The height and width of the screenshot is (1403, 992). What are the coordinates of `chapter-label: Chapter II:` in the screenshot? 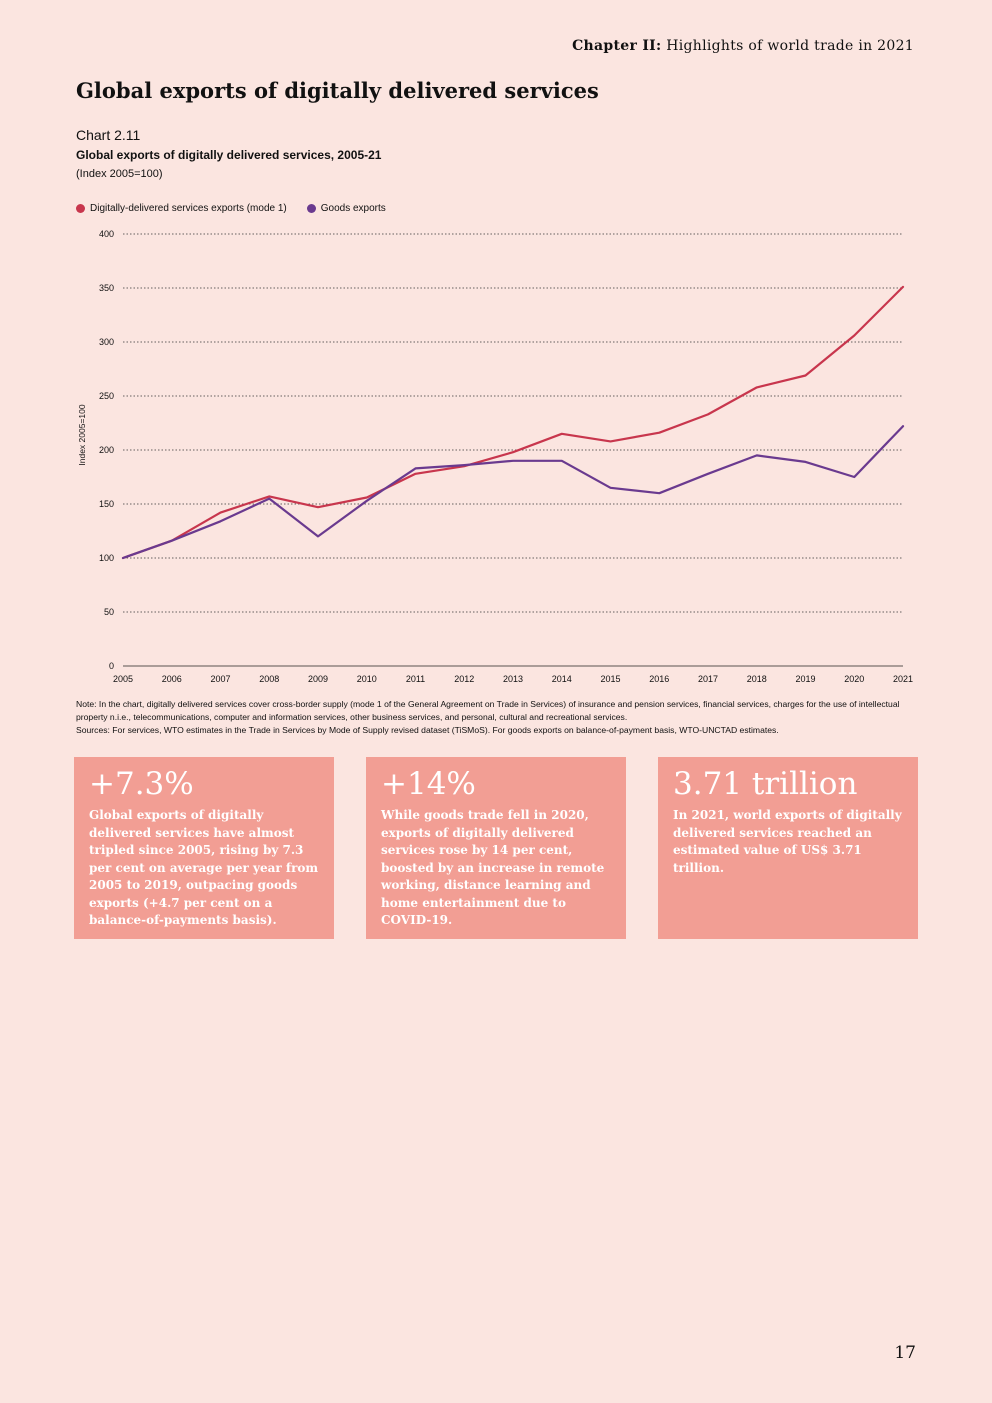 It's located at (617, 46).